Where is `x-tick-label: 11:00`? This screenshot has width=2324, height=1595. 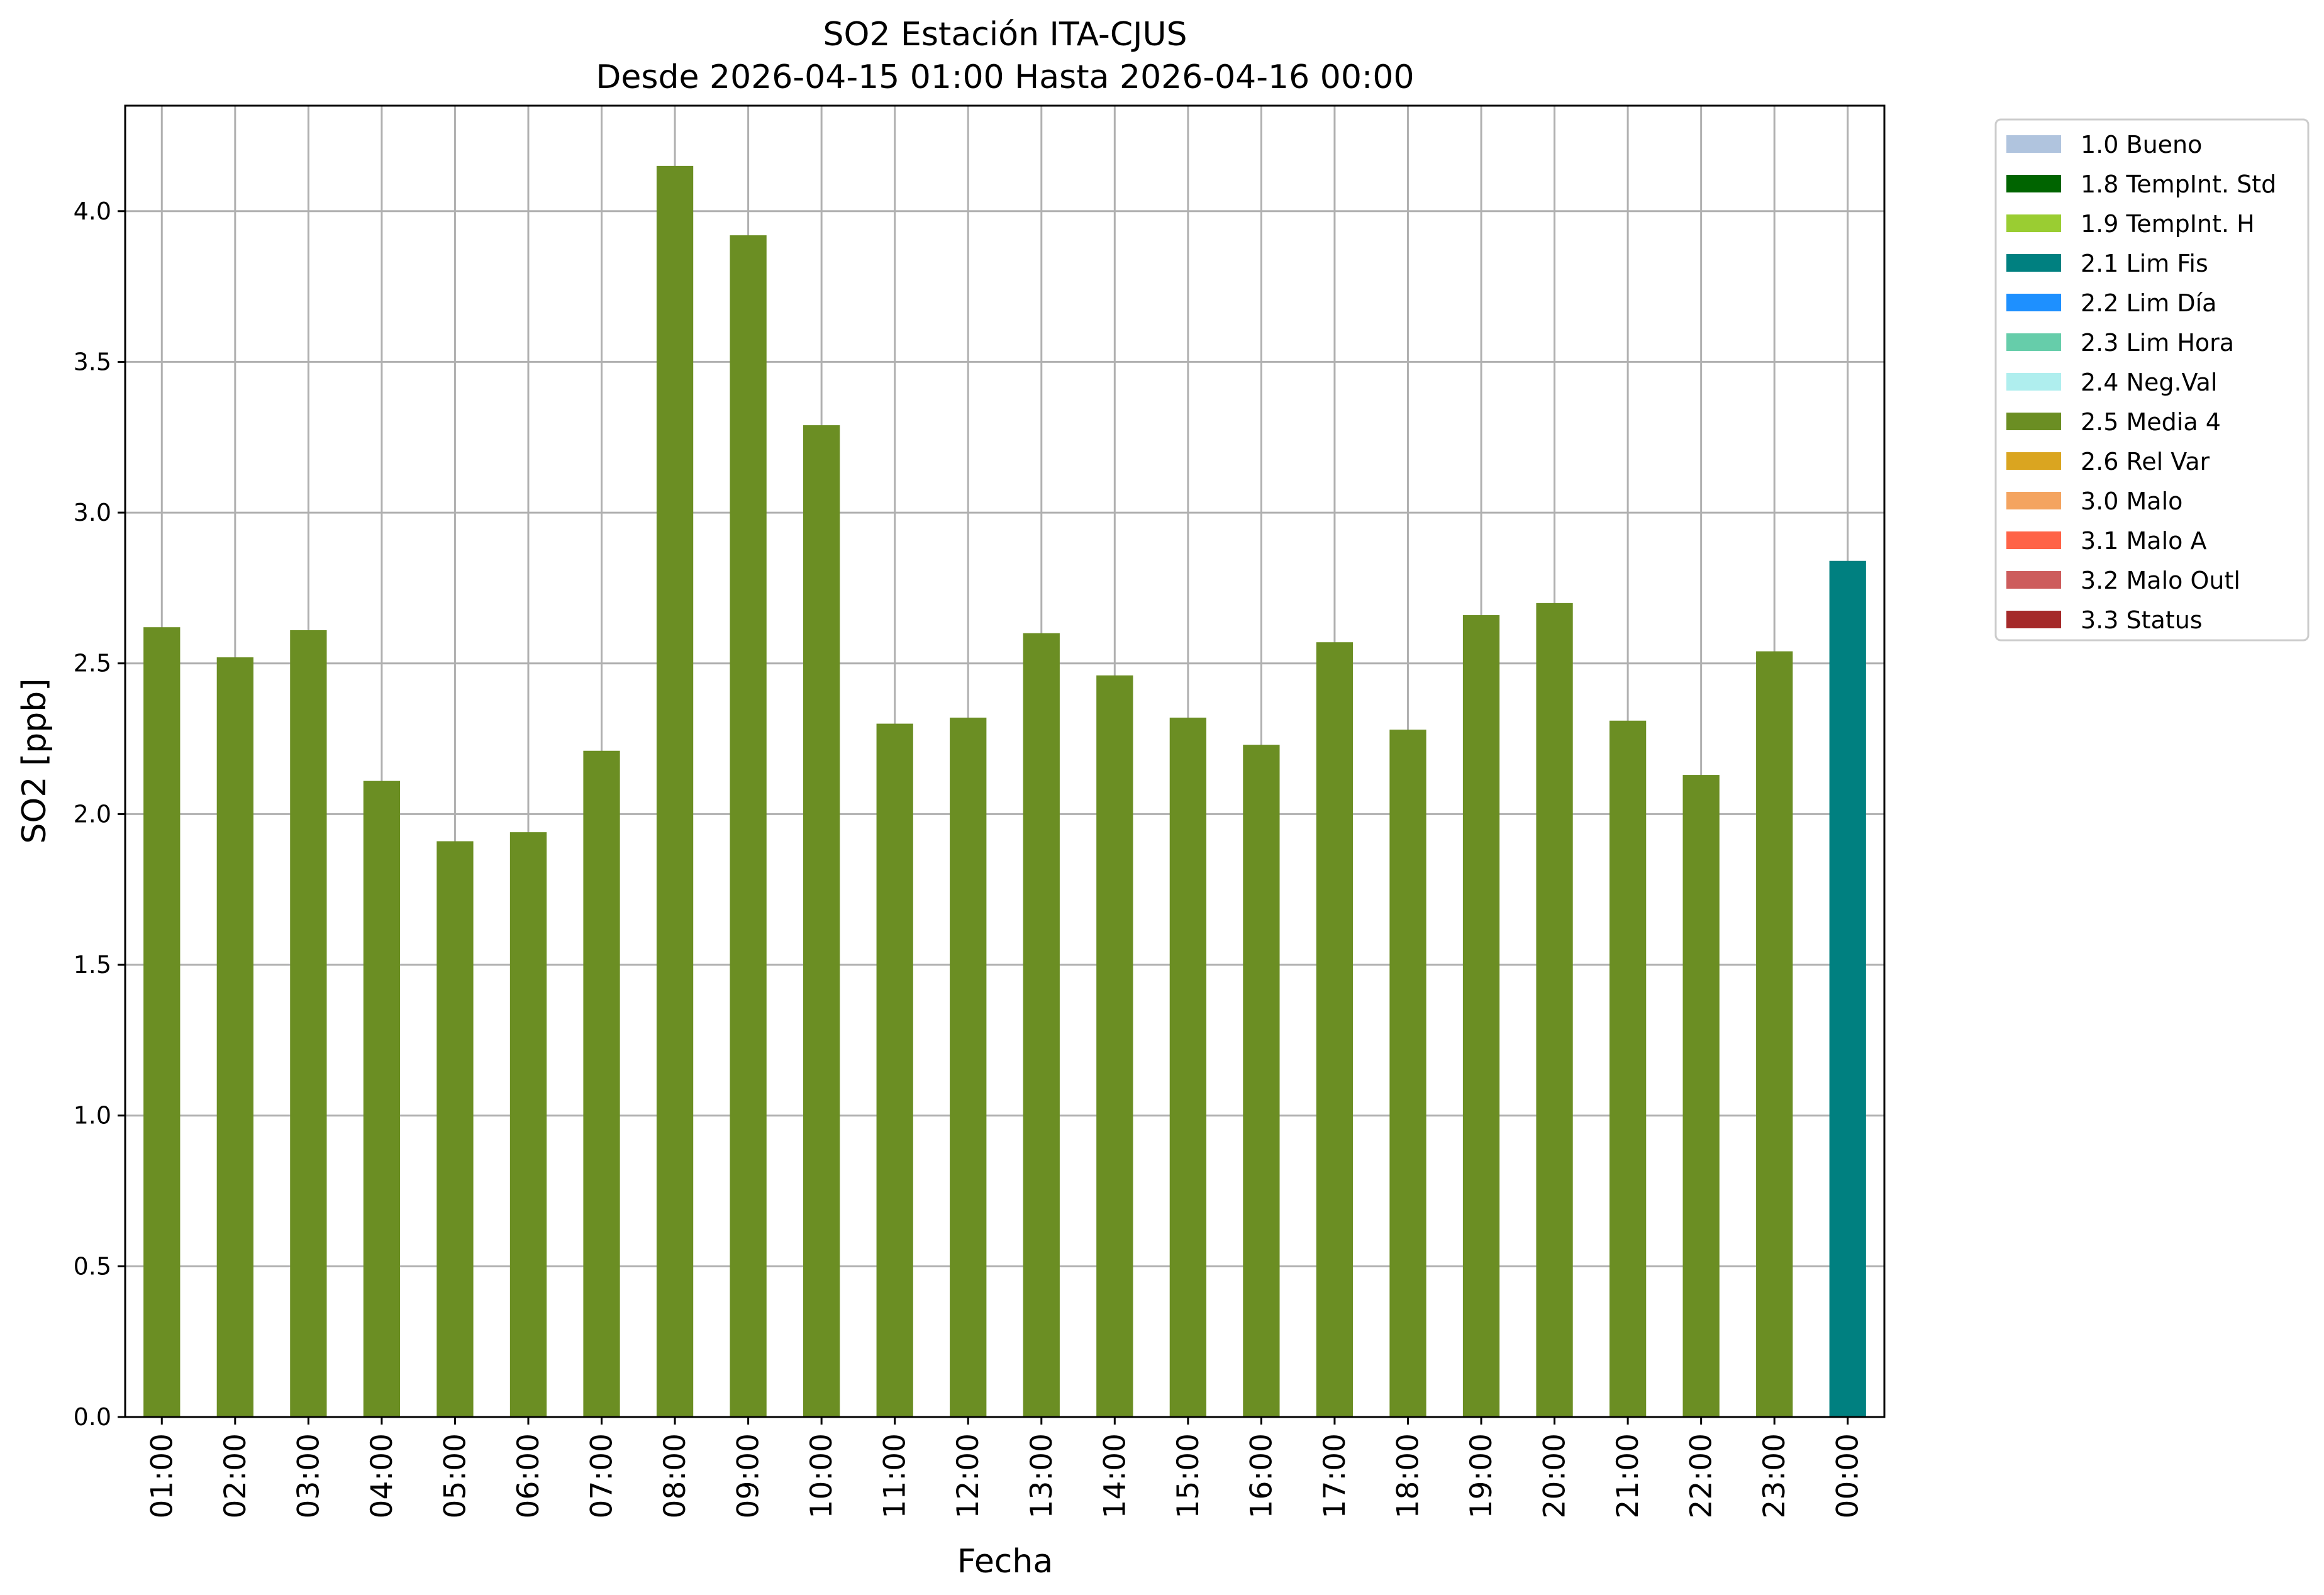
x-tick-label: 11:00 is located at coordinates (896, 1475).